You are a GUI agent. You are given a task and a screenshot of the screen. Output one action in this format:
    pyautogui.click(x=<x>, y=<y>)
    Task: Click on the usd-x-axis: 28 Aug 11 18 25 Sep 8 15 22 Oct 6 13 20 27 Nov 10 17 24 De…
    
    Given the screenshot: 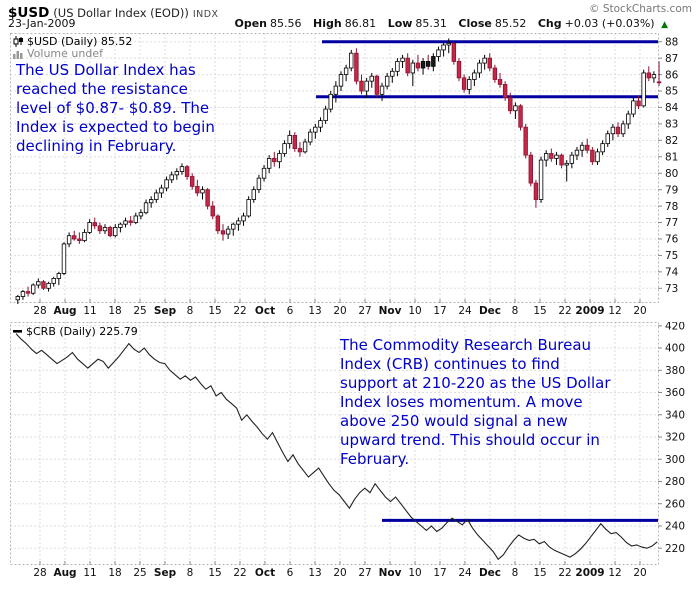 What is the action you would take?
    pyautogui.click(x=348, y=312)
    